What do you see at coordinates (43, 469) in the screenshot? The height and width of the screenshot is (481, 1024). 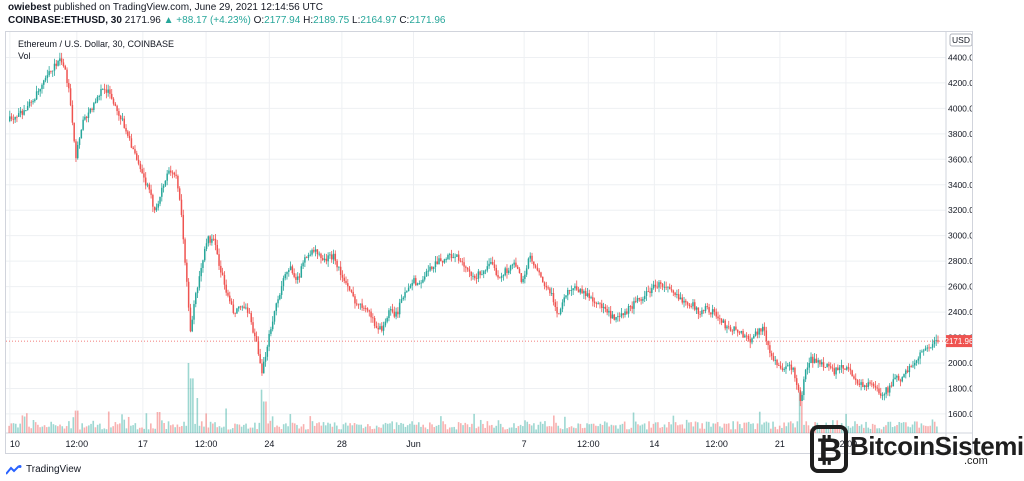 I see `tradingview-brand: TradingView` at bounding box center [43, 469].